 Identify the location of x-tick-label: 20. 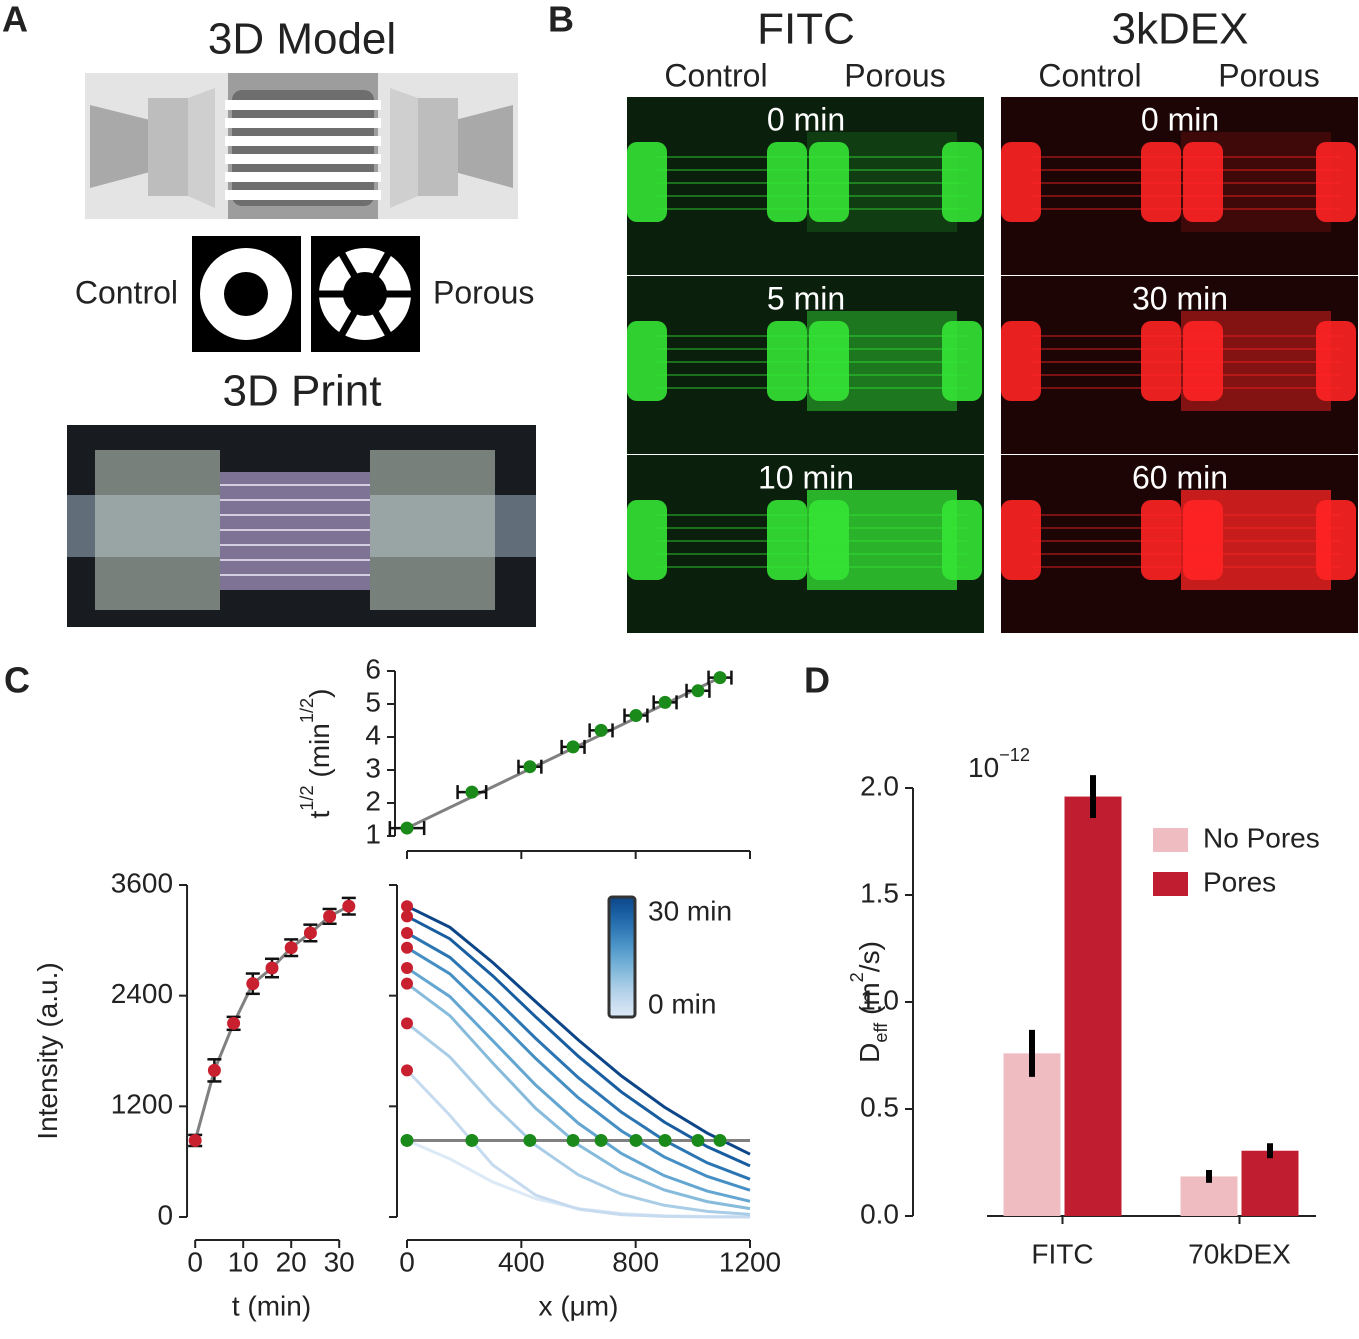
(291, 1261).